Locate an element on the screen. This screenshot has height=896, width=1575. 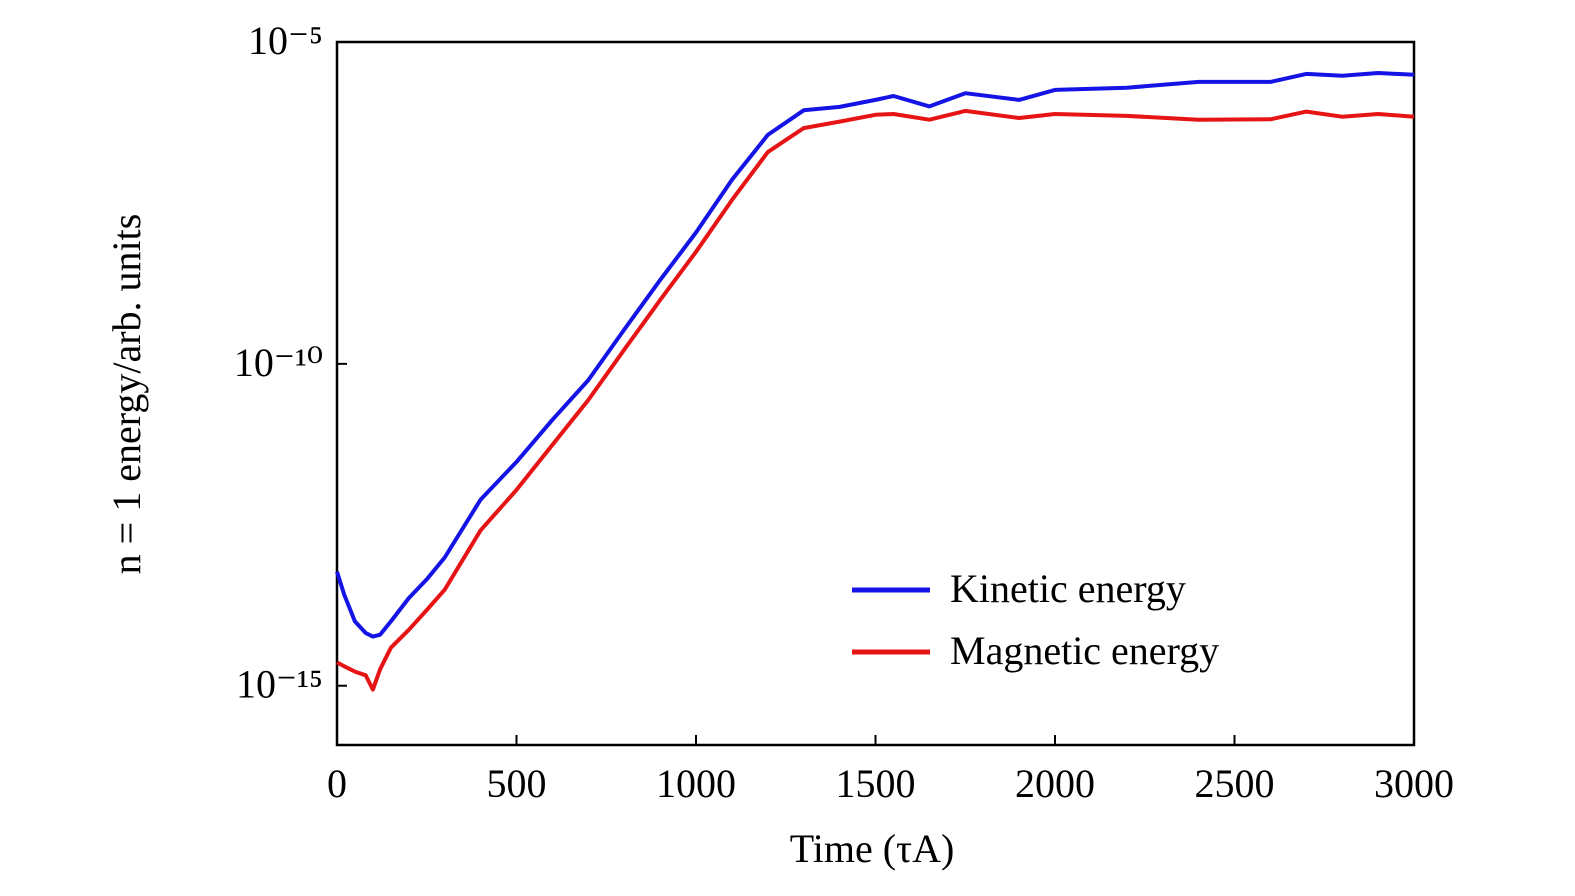
x-tick-label: 0 is located at coordinates (337, 783).